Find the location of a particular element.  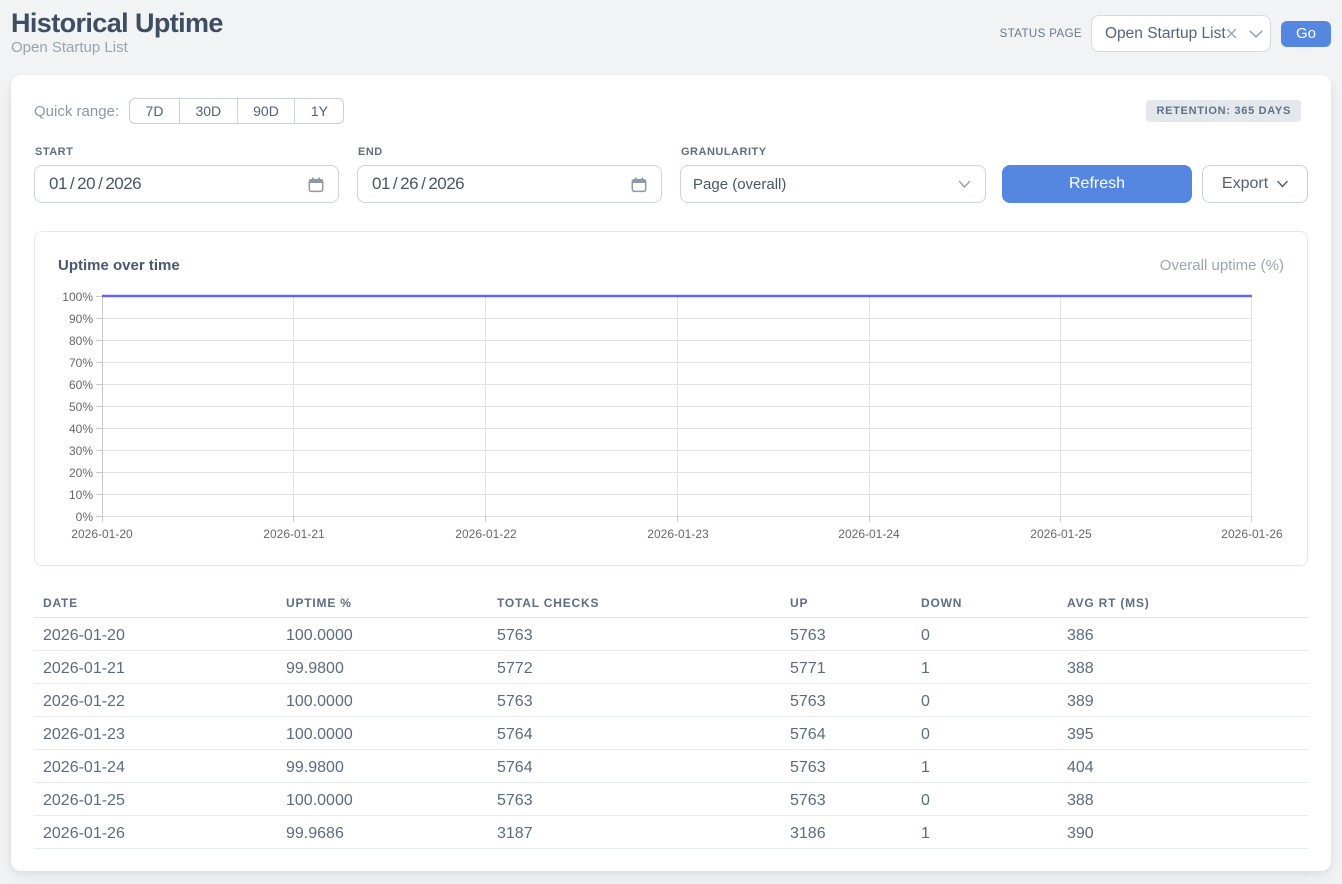

svg-text: 70% is located at coordinates (81, 363).